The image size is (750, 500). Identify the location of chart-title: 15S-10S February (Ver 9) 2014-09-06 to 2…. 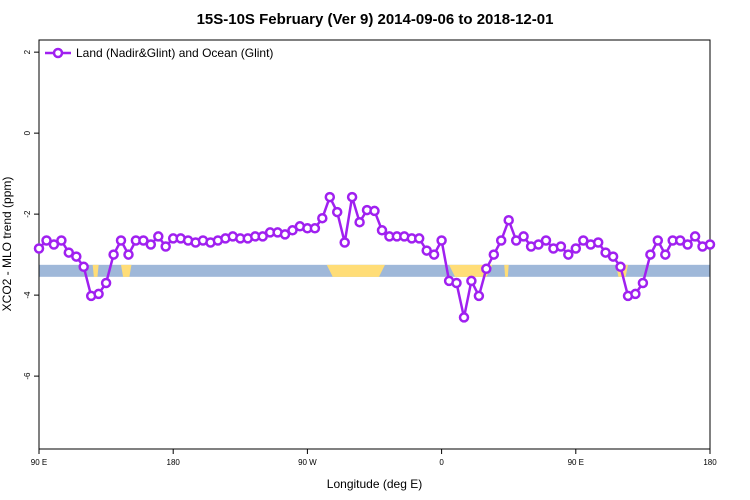
(375, 19).